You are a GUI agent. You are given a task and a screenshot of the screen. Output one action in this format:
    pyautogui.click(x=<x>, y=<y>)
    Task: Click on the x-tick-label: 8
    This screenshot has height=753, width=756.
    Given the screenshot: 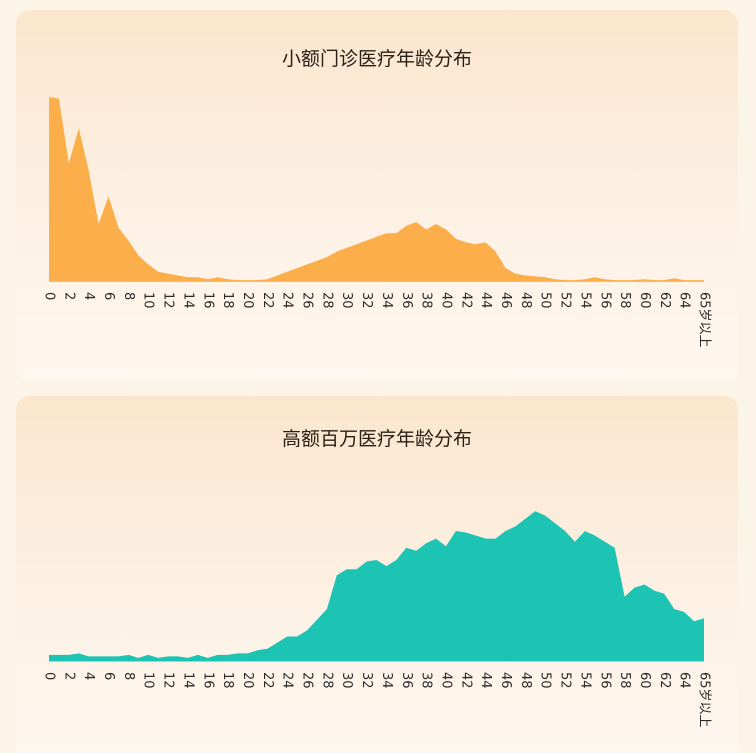 What is the action you would take?
    pyautogui.click(x=128, y=296)
    